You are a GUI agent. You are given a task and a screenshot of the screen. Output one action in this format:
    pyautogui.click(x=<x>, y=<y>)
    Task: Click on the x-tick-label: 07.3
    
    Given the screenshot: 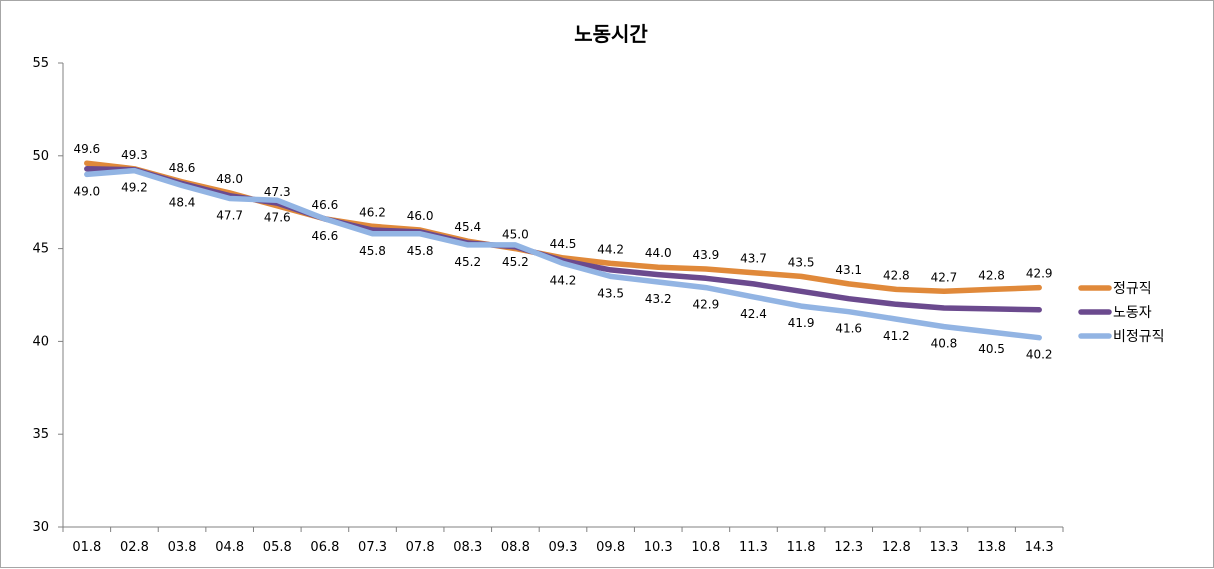 What is the action you would take?
    pyautogui.click(x=372, y=547)
    